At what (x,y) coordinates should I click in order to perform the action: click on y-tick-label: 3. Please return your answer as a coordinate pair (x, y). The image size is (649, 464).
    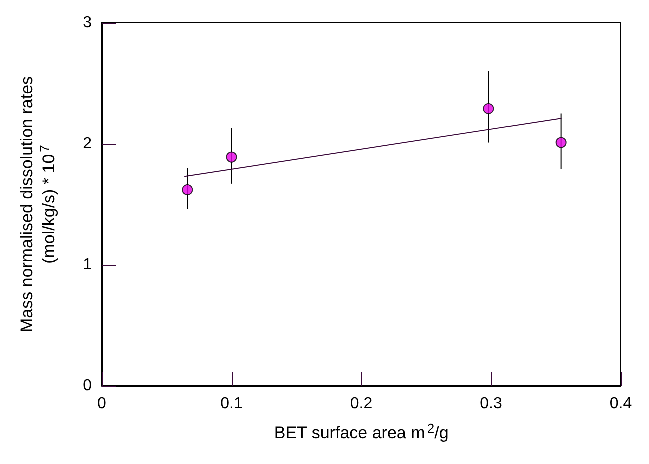
    Looking at the image, I should click on (87, 23).